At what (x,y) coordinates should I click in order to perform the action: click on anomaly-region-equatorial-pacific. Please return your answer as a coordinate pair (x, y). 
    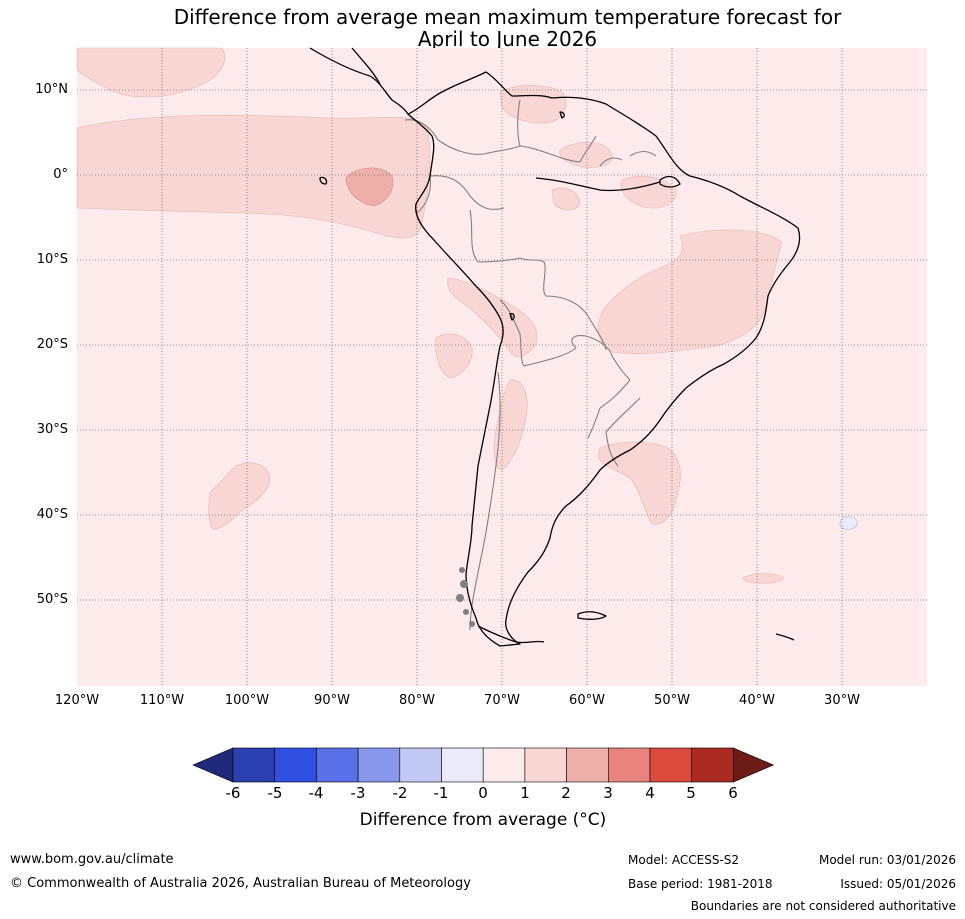
    Looking at the image, I should click on (253, 176).